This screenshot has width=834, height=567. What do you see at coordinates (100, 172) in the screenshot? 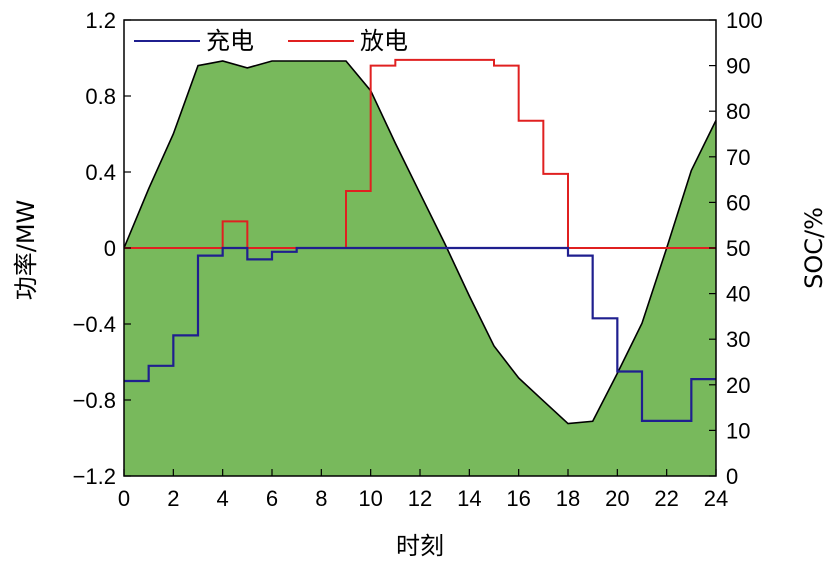
I see `y-left-tick-label: 0.4` at bounding box center [100, 172].